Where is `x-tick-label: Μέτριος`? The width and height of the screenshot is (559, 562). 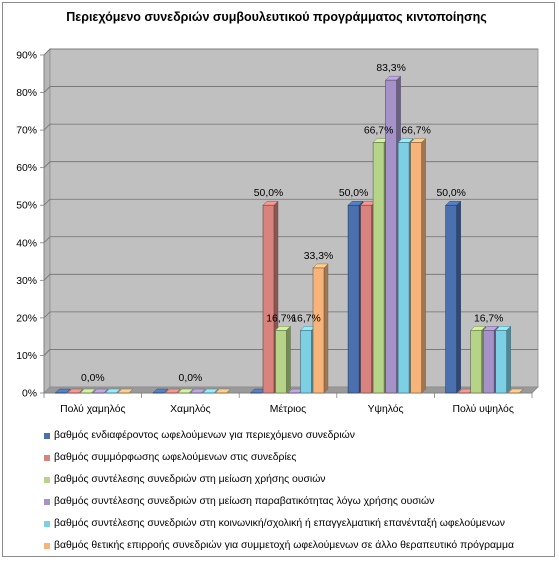
x-tick-label: Μέτριος is located at coordinates (288, 409).